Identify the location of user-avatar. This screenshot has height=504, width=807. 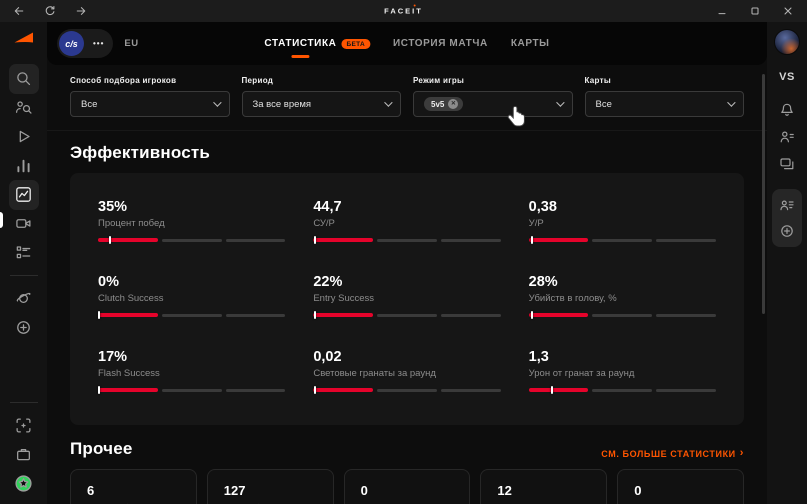
(787, 42).